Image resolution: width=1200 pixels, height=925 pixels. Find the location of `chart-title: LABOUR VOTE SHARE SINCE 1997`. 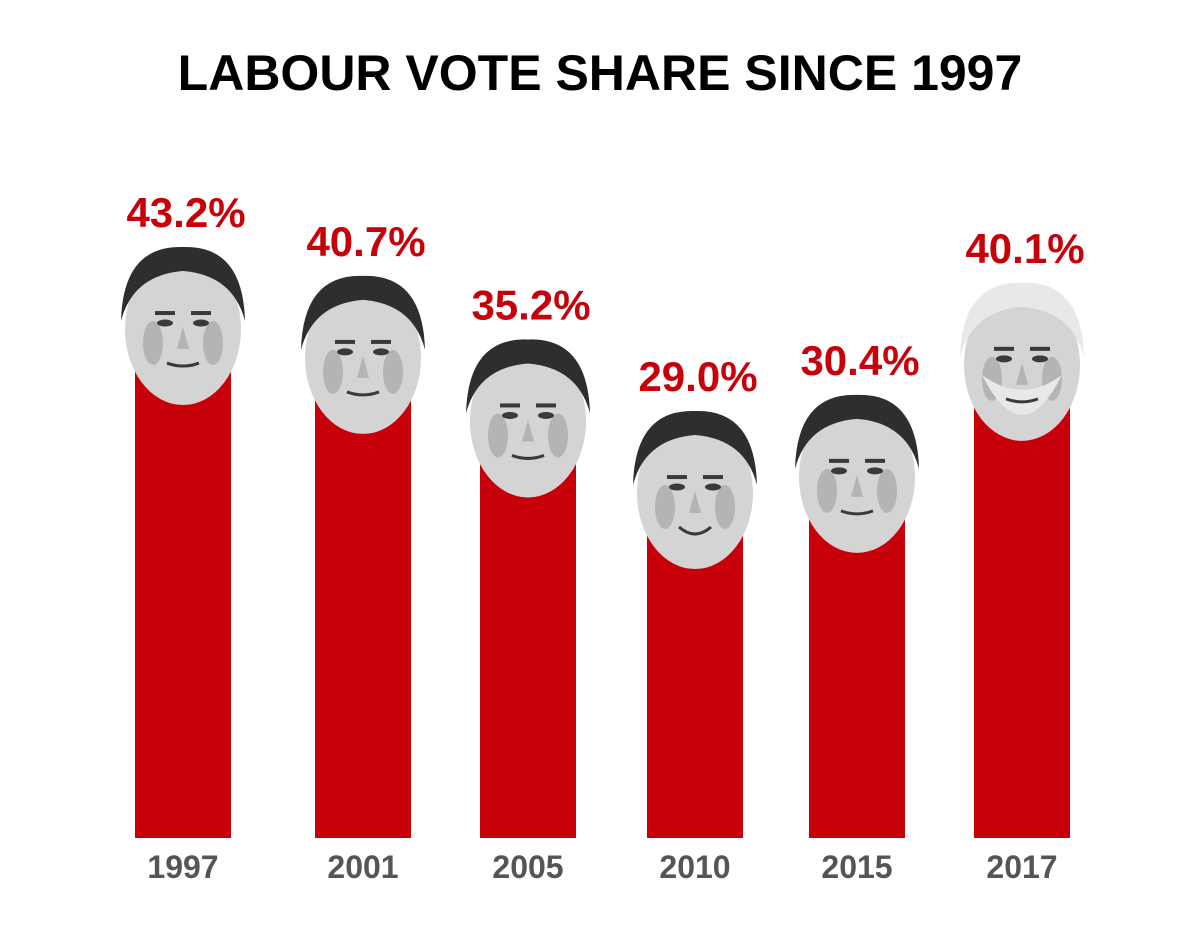

chart-title: LABOUR VOTE SHARE SINCE 1997 is located at coordinates (600, 73).